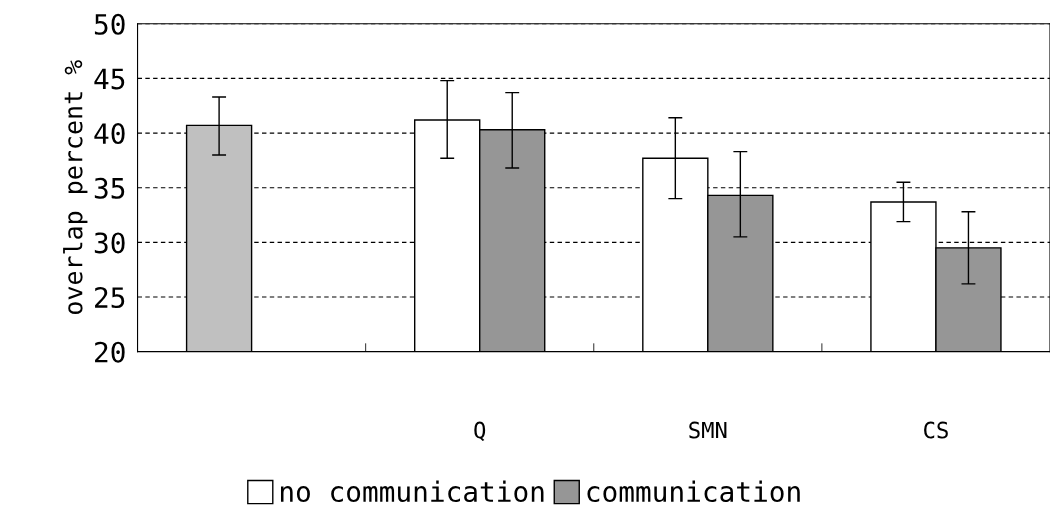  What do you see at coordinates (109, 134) in the screenshot?
I see `y-tick-label: 40` at bounding box center [109, 134].